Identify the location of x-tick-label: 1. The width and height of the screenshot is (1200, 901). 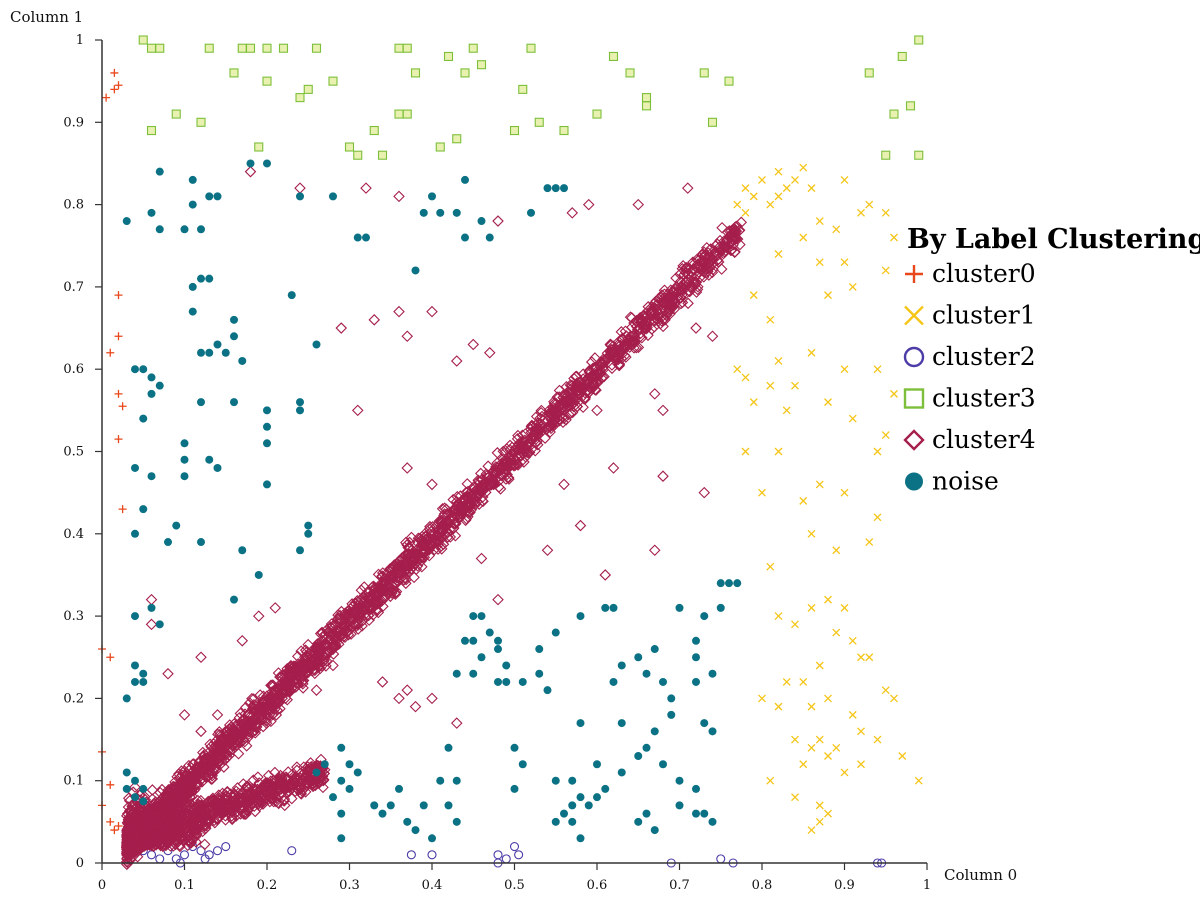
(927, 885).